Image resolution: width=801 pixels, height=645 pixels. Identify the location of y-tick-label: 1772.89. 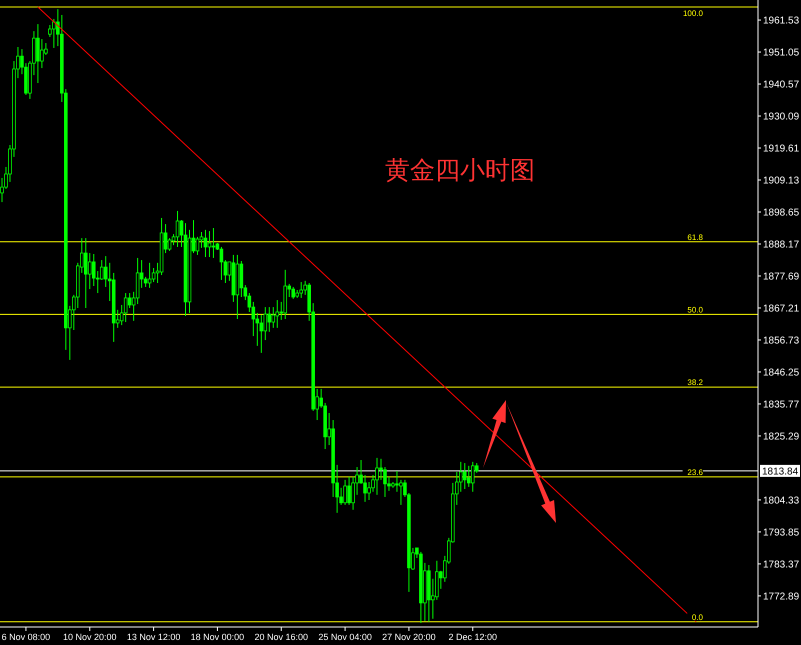
(781, 596).